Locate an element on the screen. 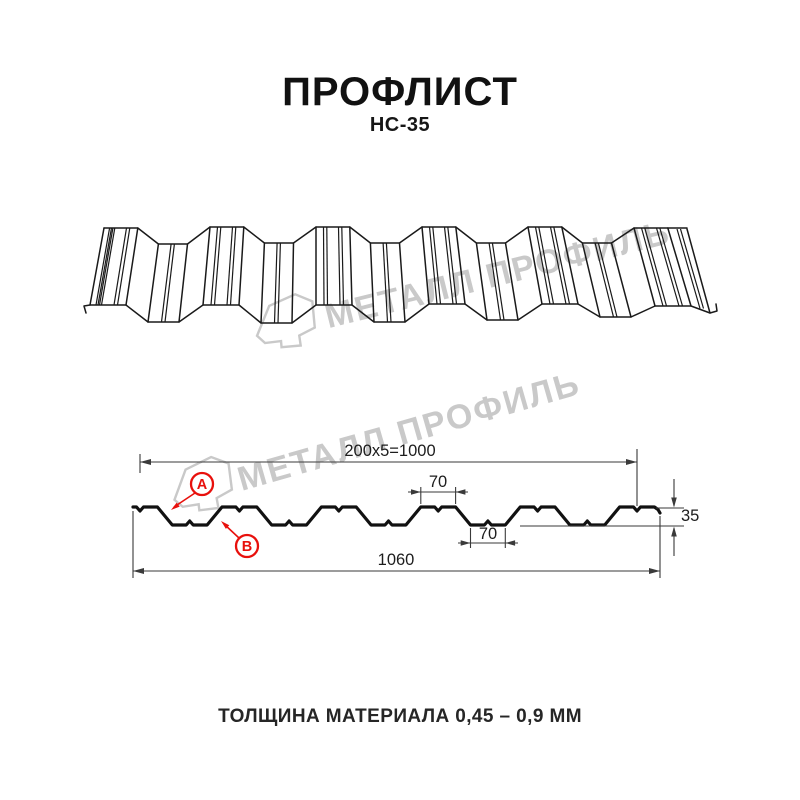 This screenshot has height=800, width=800. dimension-useful-width: 200x5=1000 is located at coordinates (388, 474).